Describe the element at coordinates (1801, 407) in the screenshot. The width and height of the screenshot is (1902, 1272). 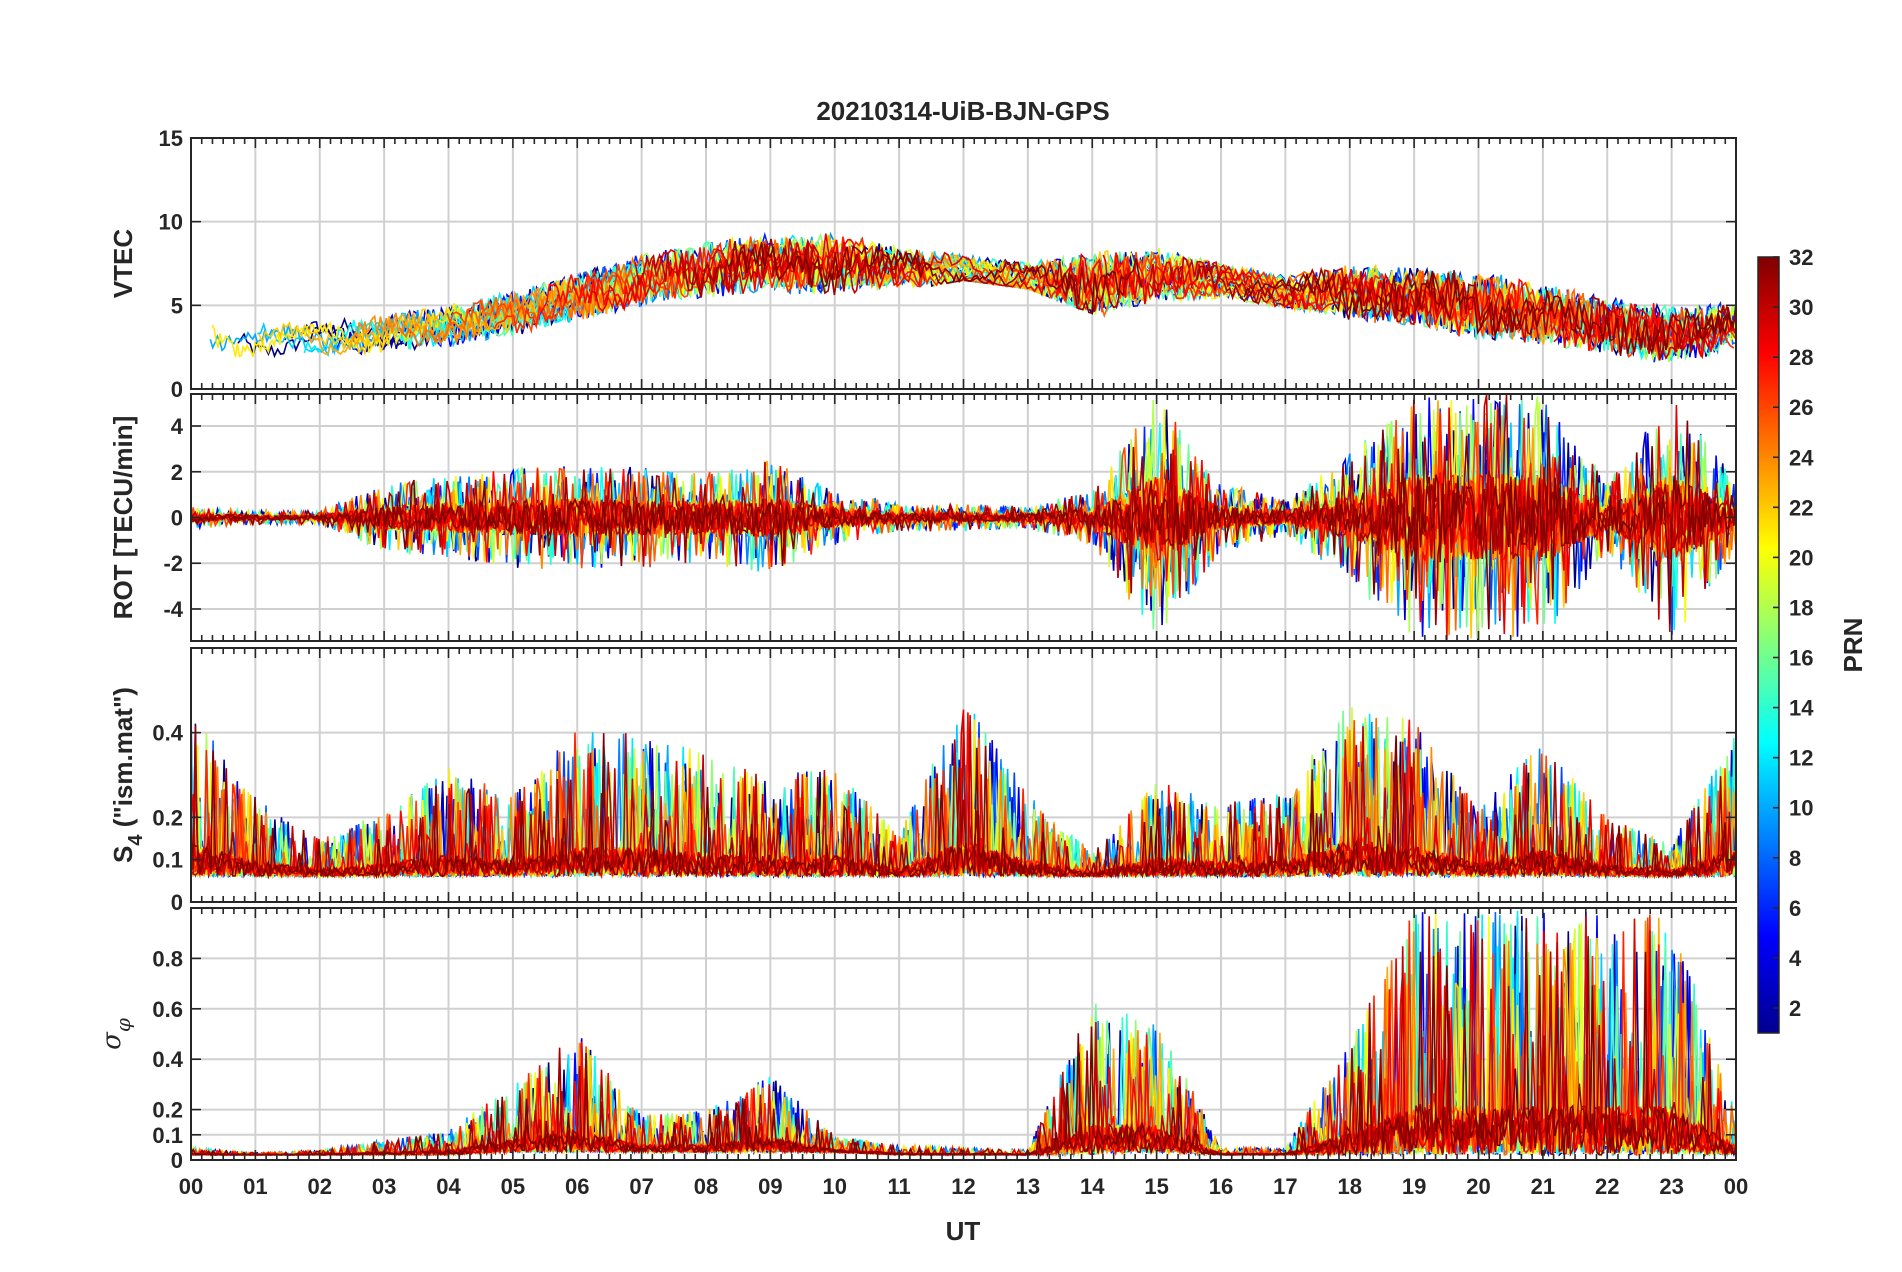
I see `colorbar-tick-label: 26` at that location.